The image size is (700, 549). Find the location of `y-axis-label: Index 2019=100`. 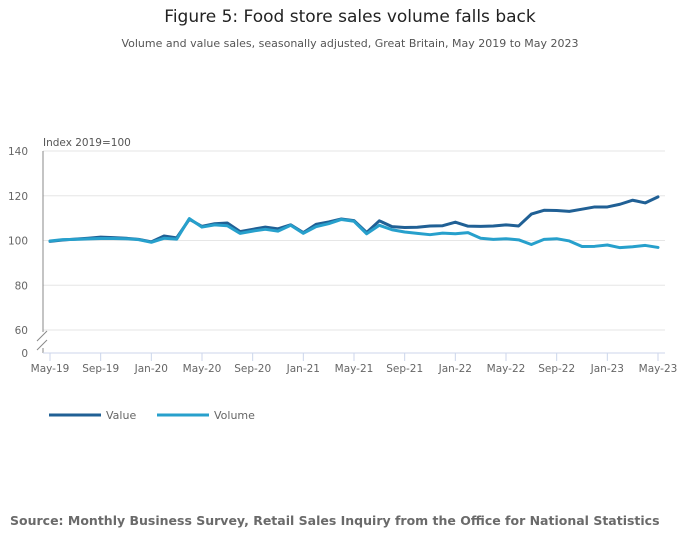

y-axis-label: Index 2019=100 is located at coordinates (87, 143).